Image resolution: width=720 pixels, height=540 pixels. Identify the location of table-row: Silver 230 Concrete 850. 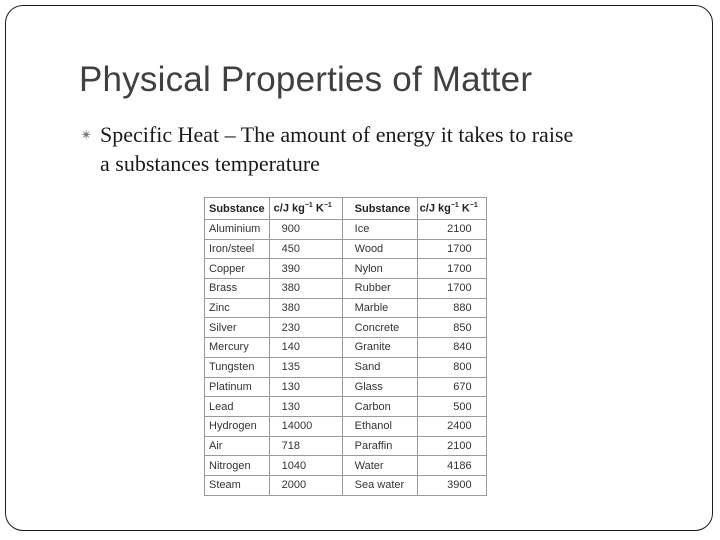
(345, 328).